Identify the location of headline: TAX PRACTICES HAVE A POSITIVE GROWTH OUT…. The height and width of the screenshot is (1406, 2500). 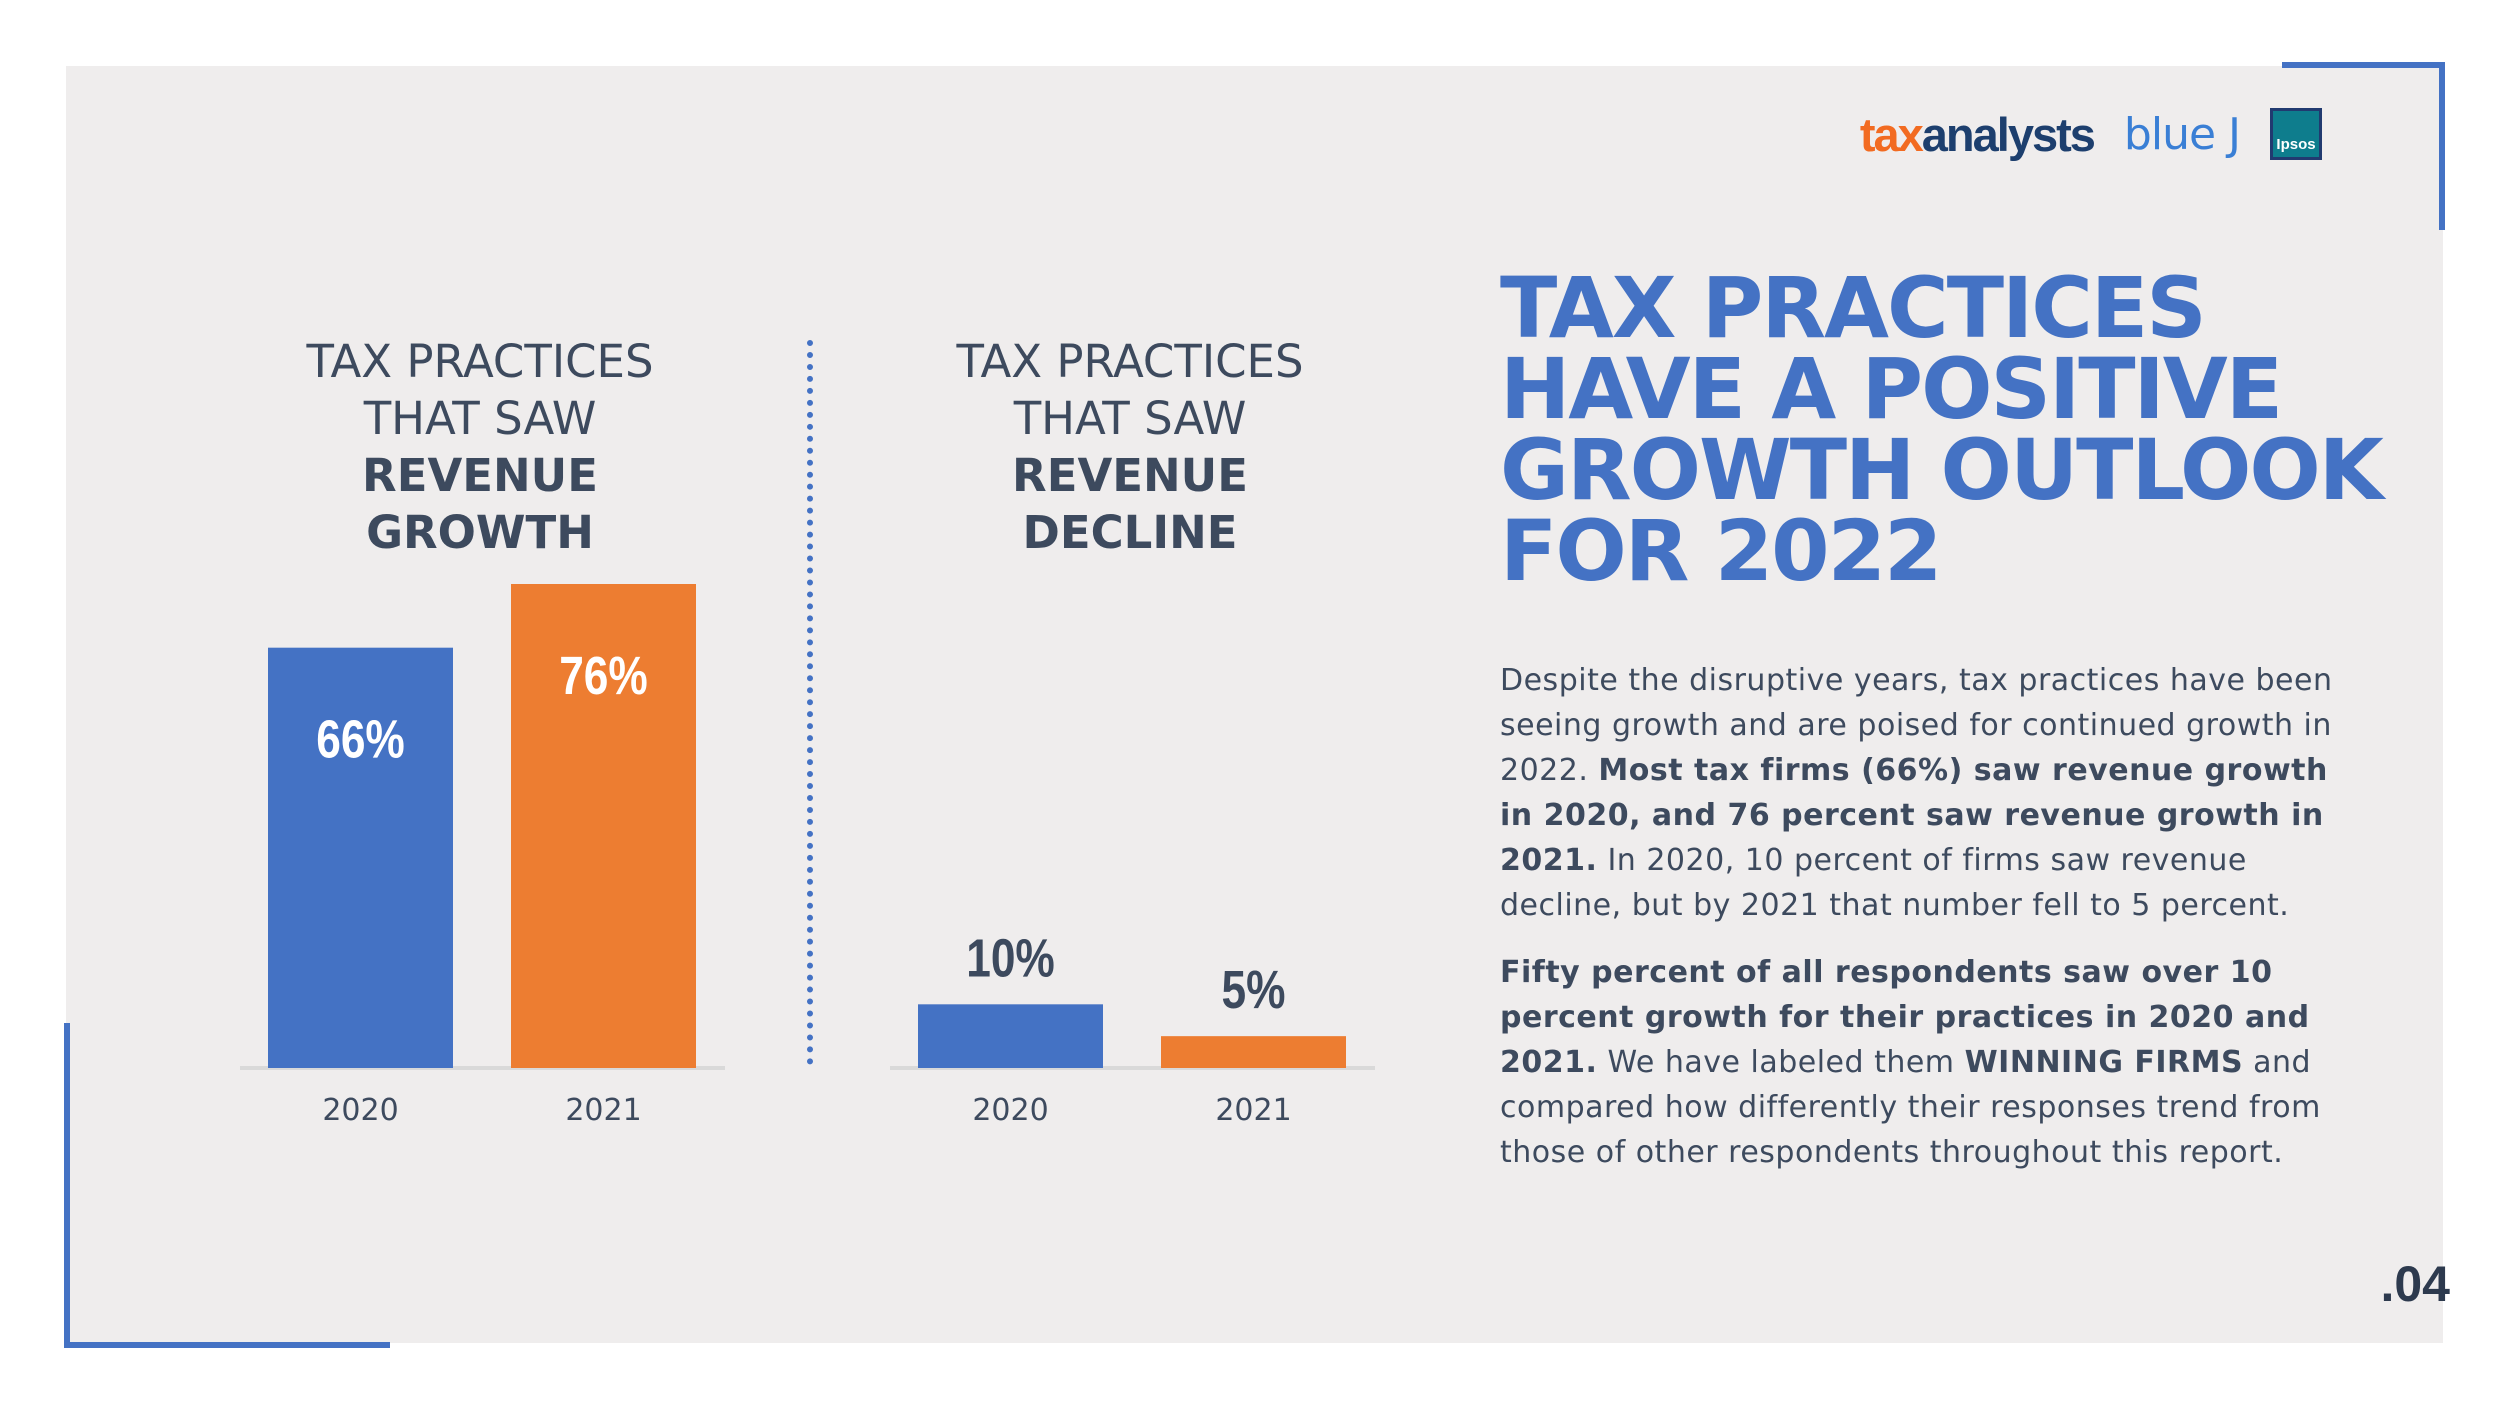
(1950, 429).